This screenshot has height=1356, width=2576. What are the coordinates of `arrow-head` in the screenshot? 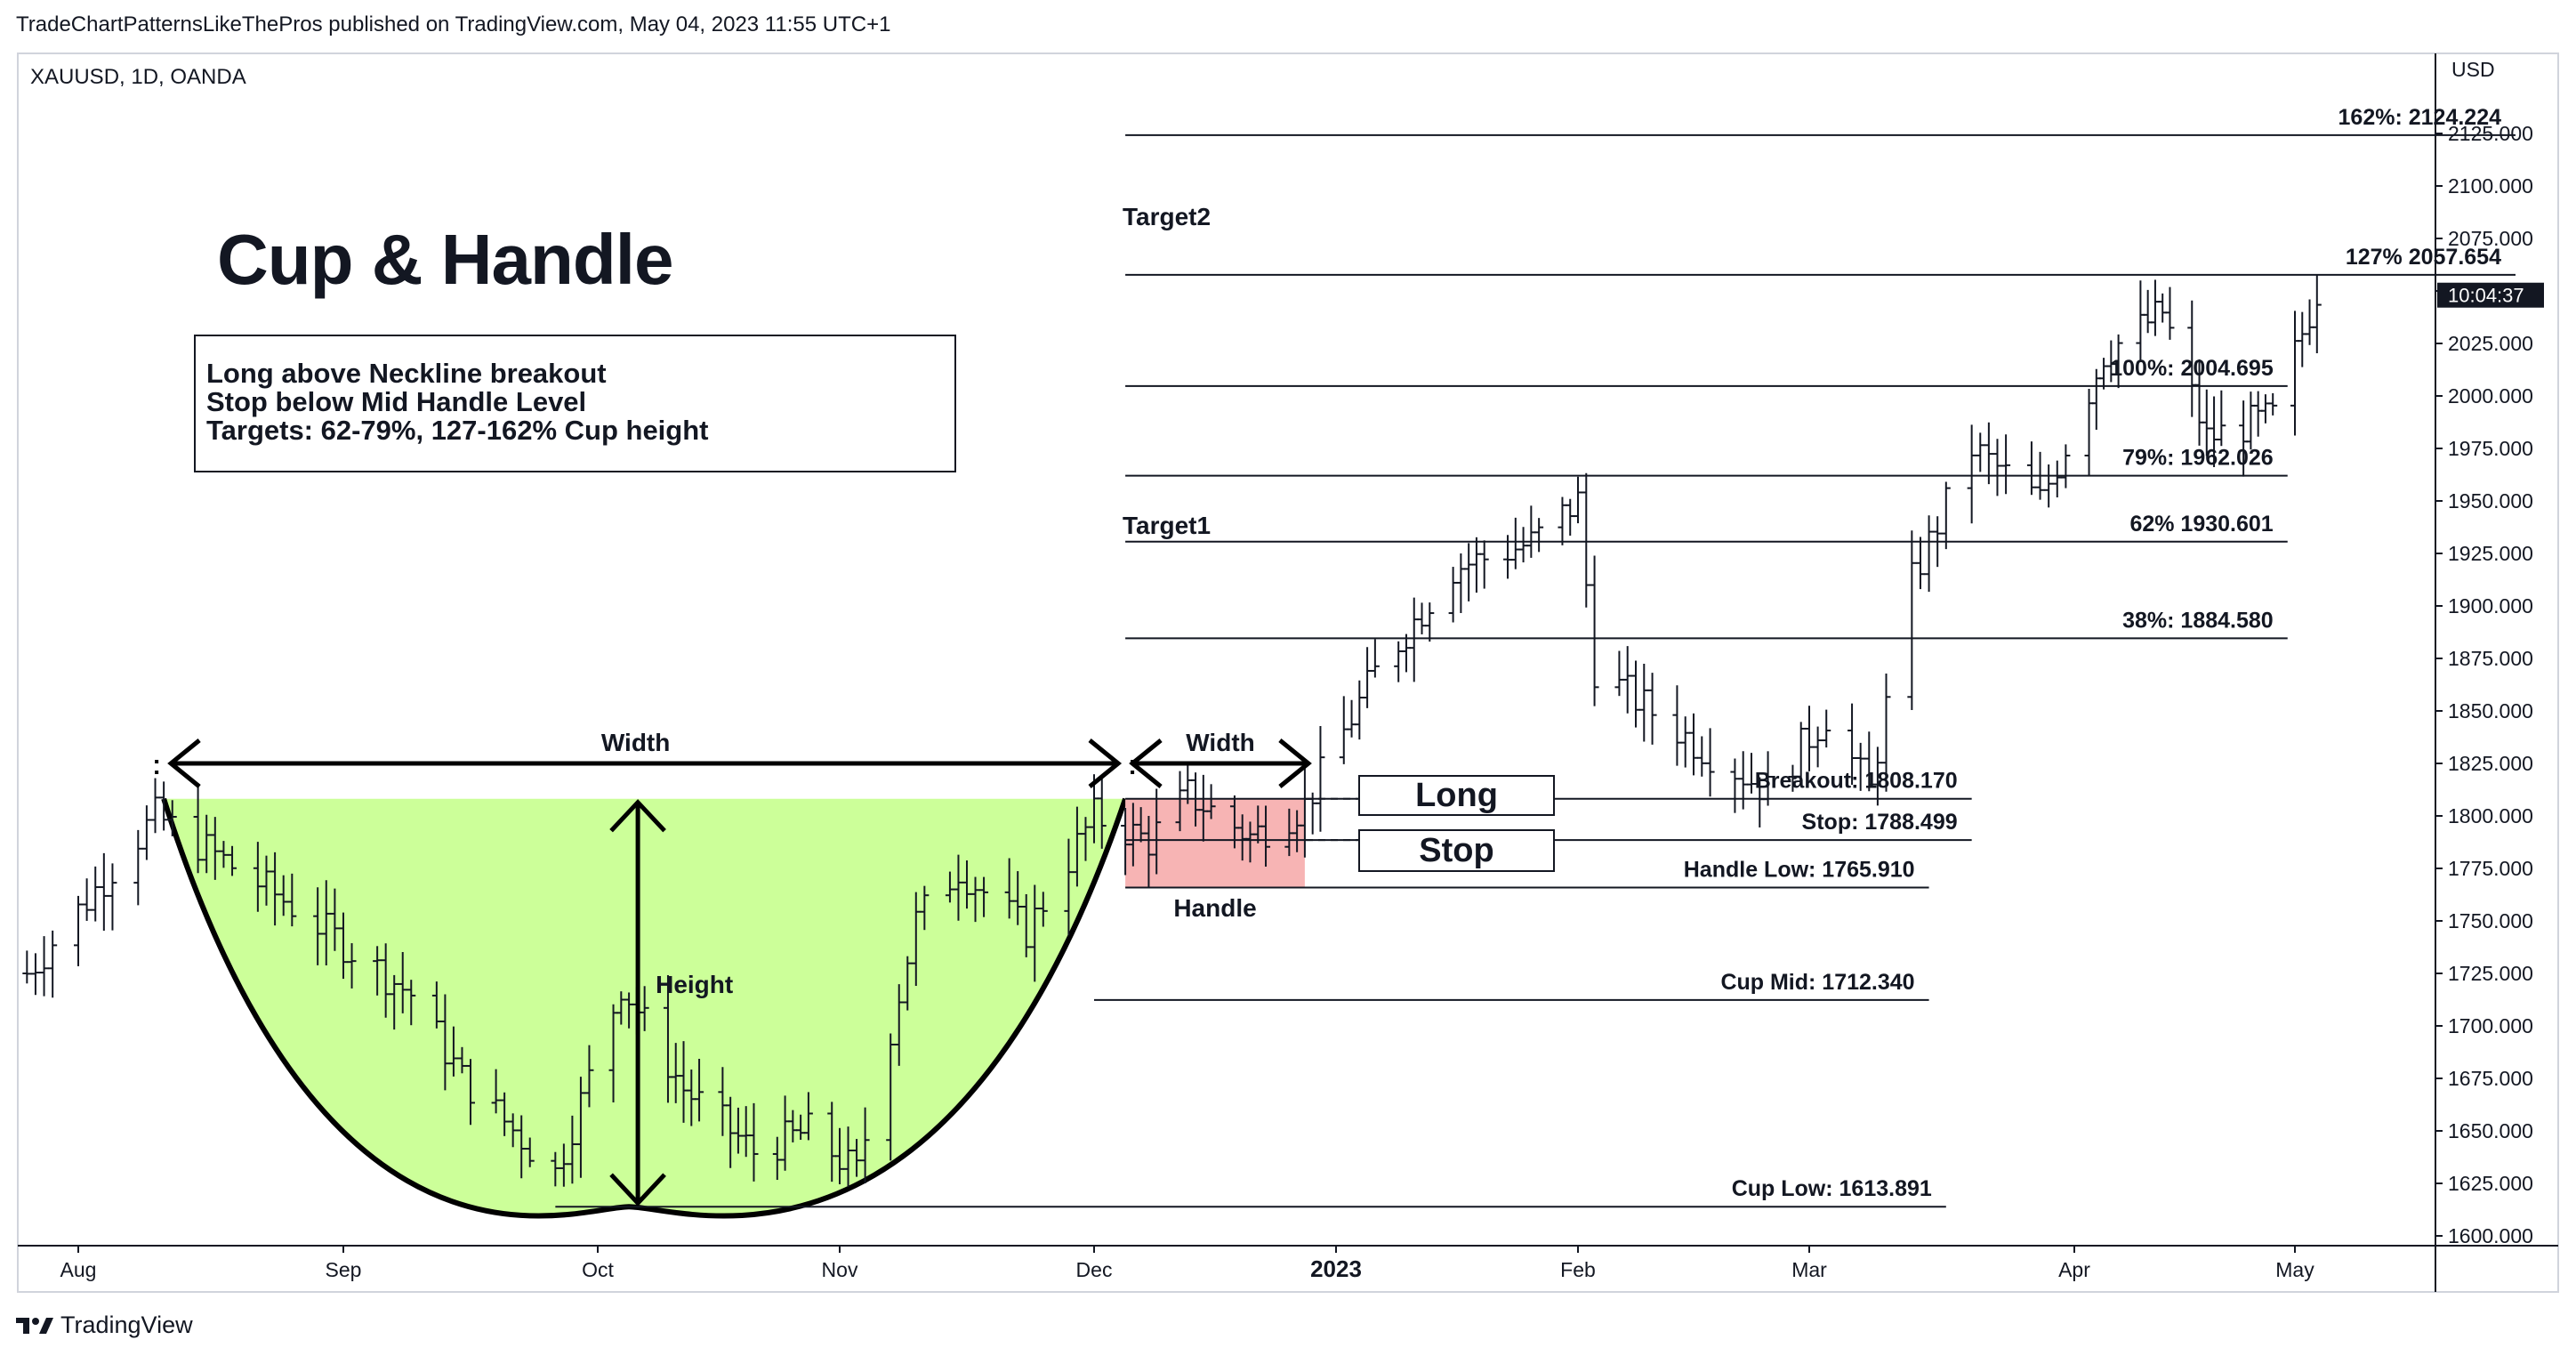 It's located at (637, 816).